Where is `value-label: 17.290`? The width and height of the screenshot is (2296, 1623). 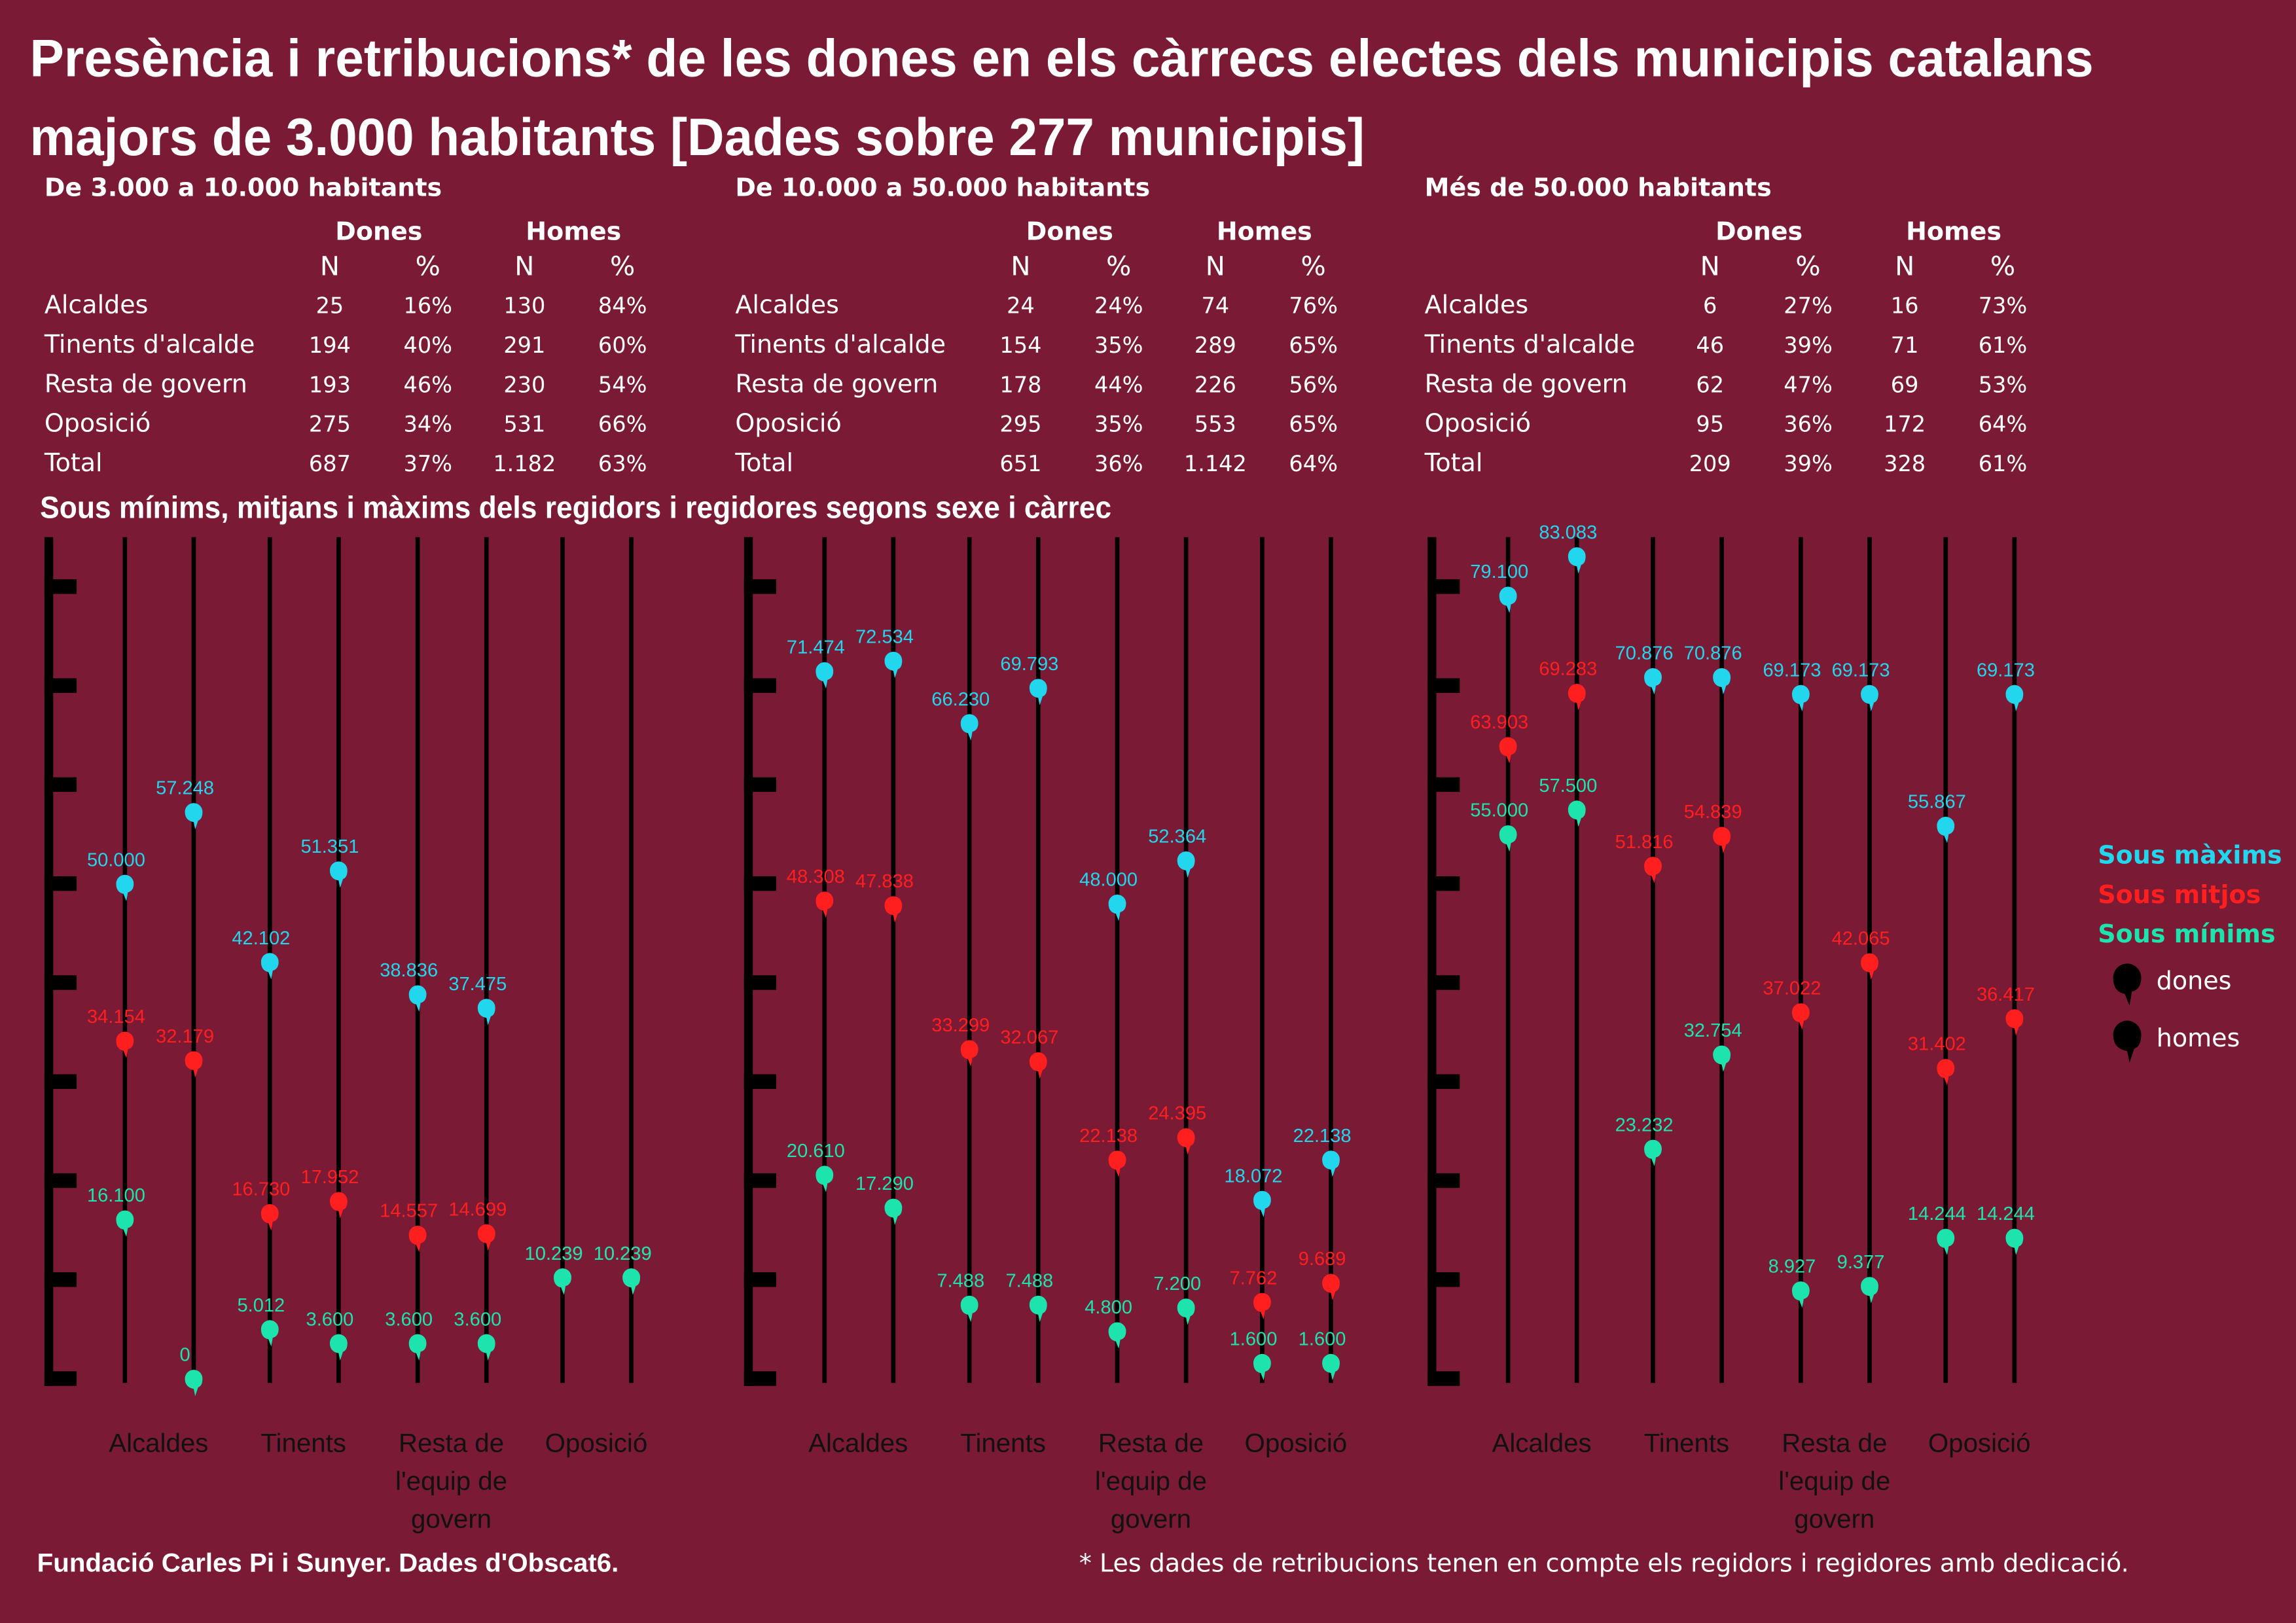 value-label: 17.290 is located at coordinates (884, 1183).